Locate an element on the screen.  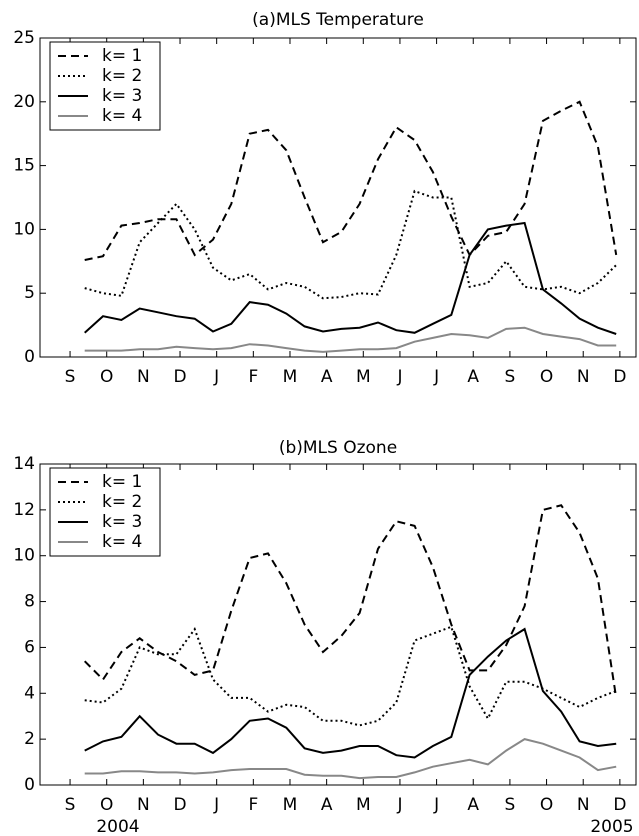
chart-title: (a)MLS Temperature is located at coordinates (338, 20).